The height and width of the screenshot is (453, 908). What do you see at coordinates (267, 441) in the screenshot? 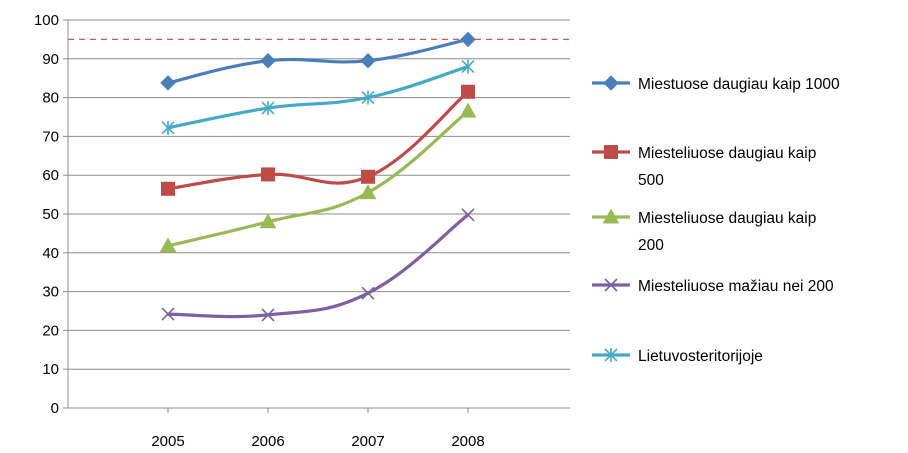
I see `x-tick-label: 2006` at bounding box center [267, 441].